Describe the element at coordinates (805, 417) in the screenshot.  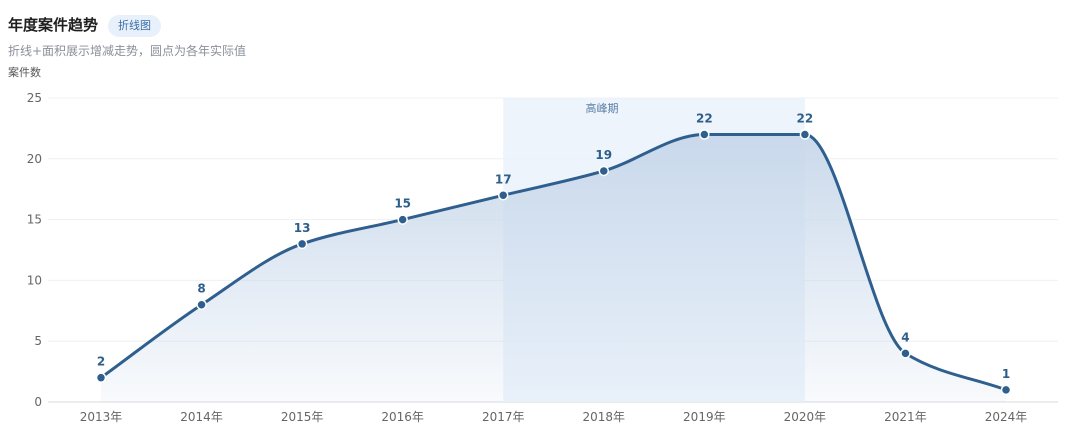
I see `x-tick-label: 2020年` at that location.